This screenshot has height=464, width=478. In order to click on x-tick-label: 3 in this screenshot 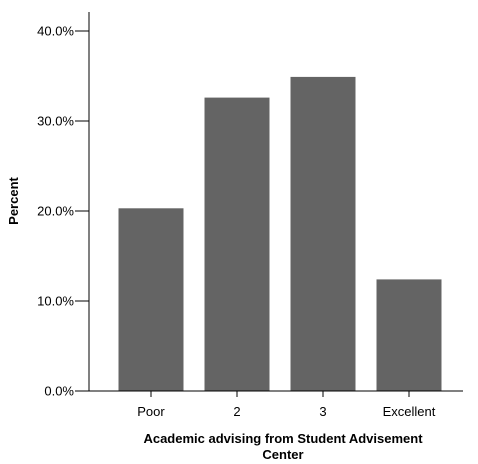, I will do `click(322, 411)`.